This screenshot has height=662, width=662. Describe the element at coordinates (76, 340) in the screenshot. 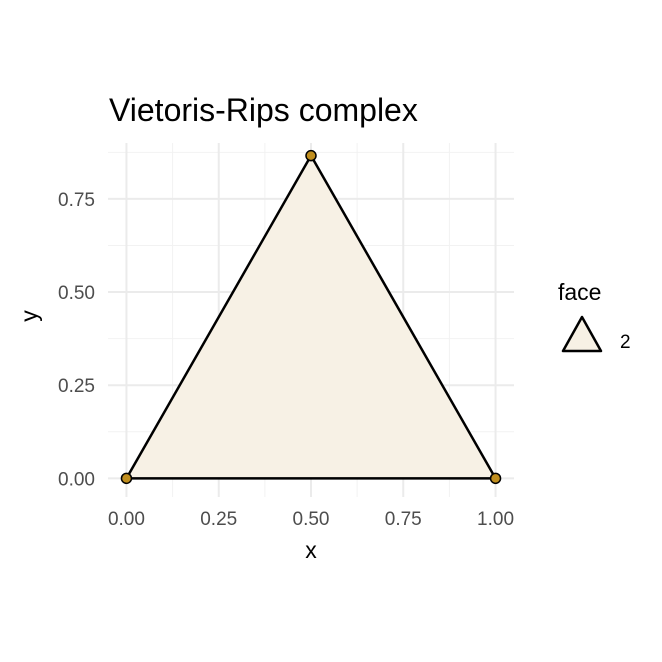

I see `y-axis-ticks: 0.00 0.25 0.50 0.75` at that location.